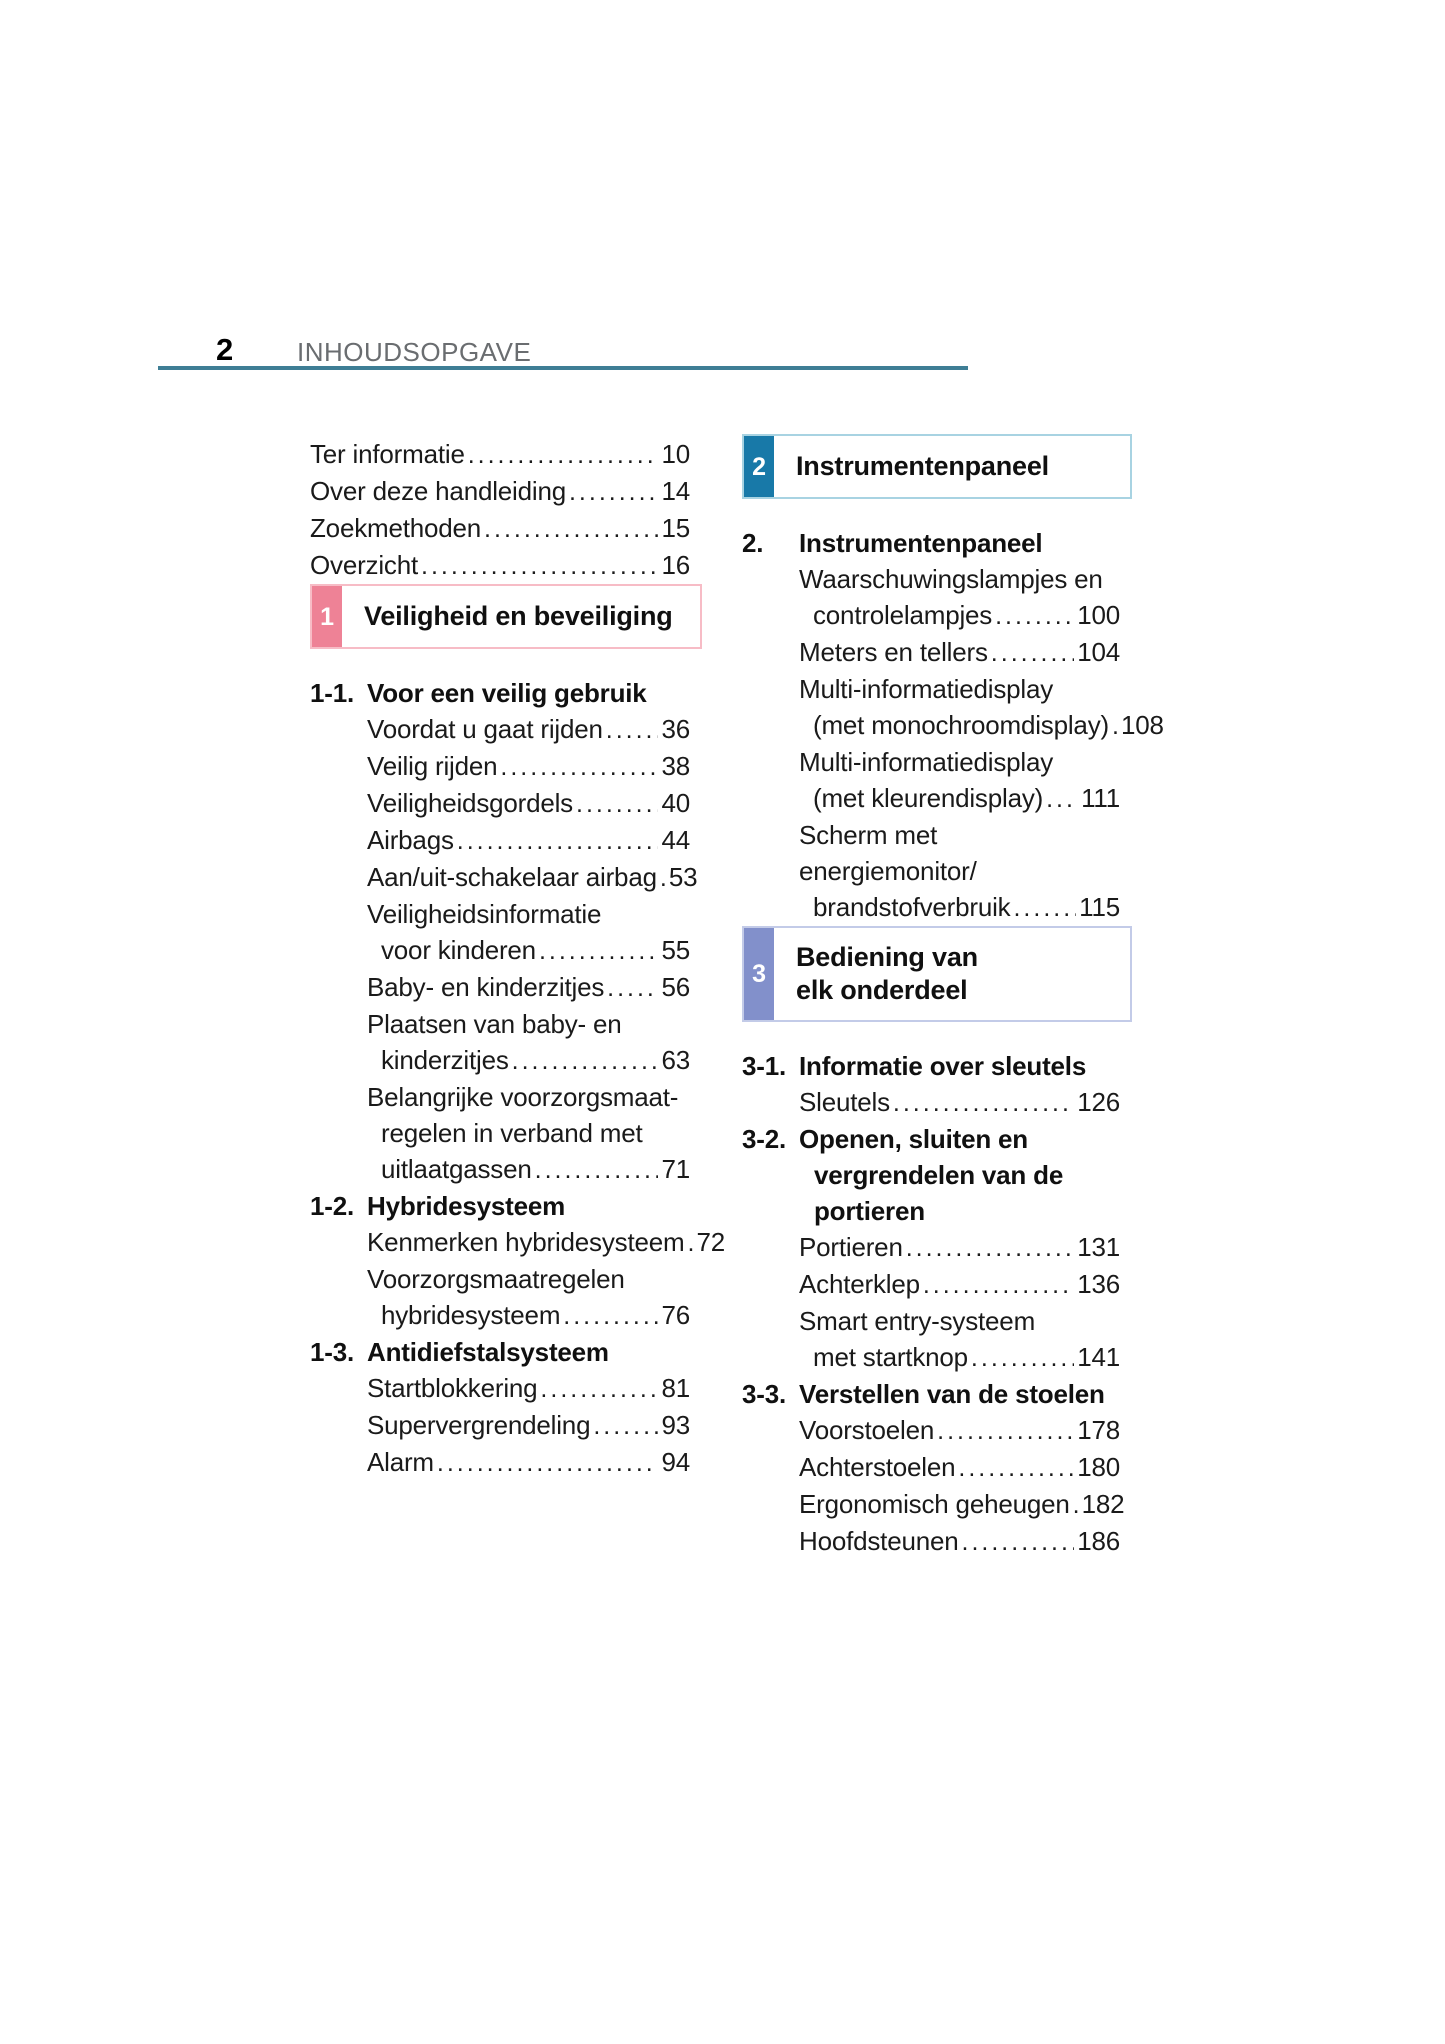 Image resolution: width=1445 pixels, height=2044 pixels. I want to click on group-heading: 1-1. Voor een veilig gebruik, so click(506, 693).